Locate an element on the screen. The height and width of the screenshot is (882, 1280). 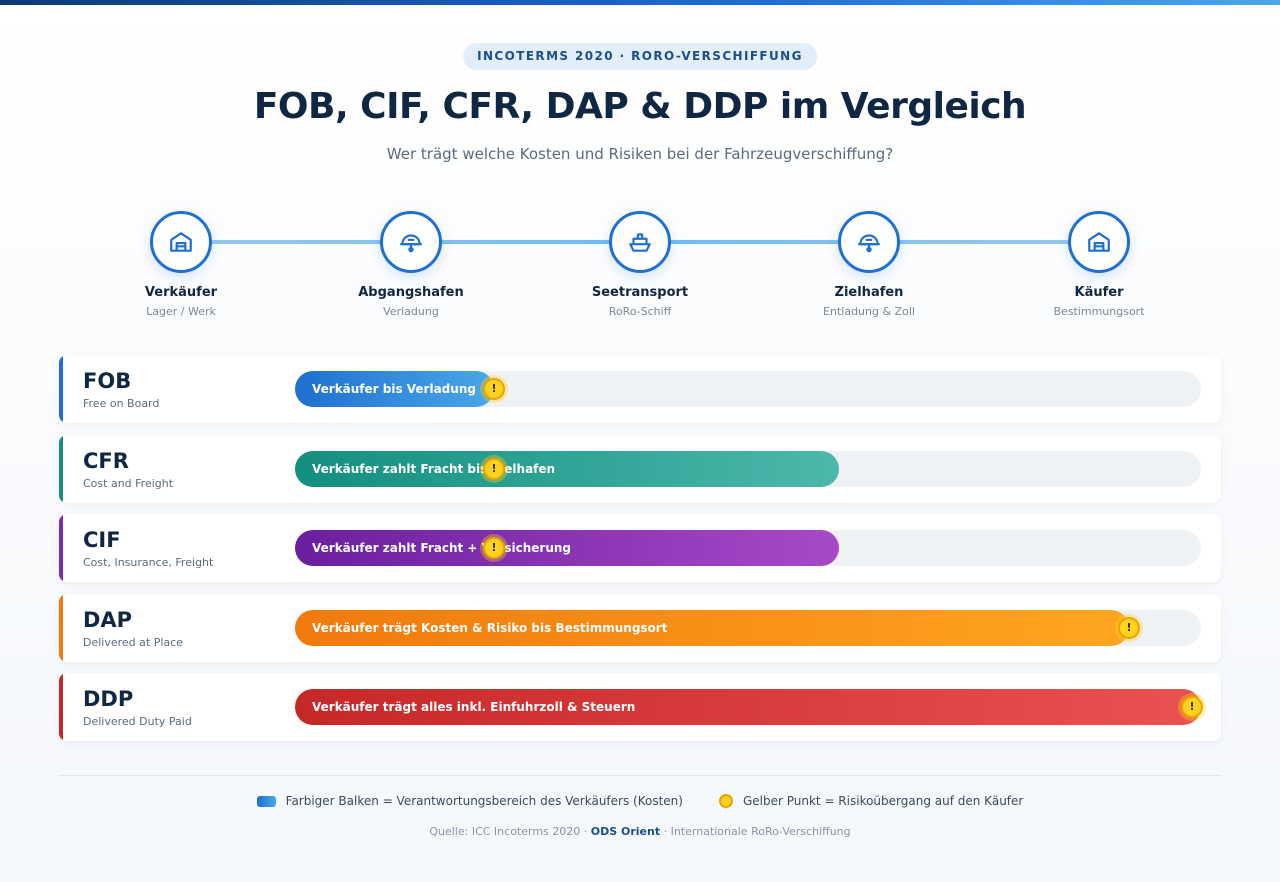
responsibility-track: Verkäufer zahlt Fracht bis Zielhafen ! is located at coordinates (748, 469).